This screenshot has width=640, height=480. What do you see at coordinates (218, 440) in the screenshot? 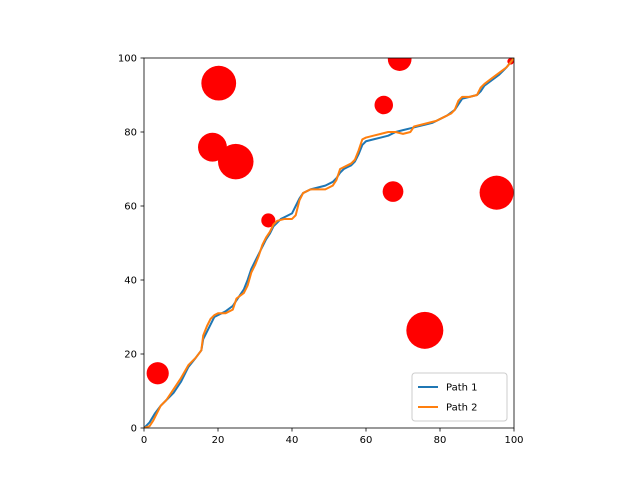
I see `x-tick-label-1: 20` at bounding box center [218, 440].